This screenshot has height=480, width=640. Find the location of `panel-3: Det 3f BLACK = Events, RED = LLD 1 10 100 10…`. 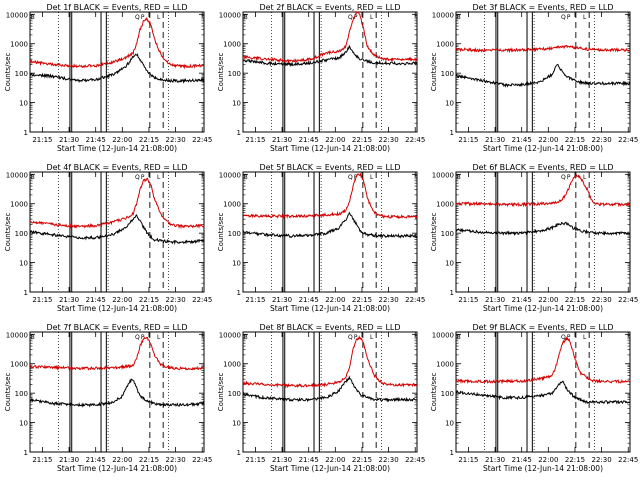

panel-3: Det 3f BLACK = Events, RED = LLD 1 10 100 10… is located at coordinates (534, 78).